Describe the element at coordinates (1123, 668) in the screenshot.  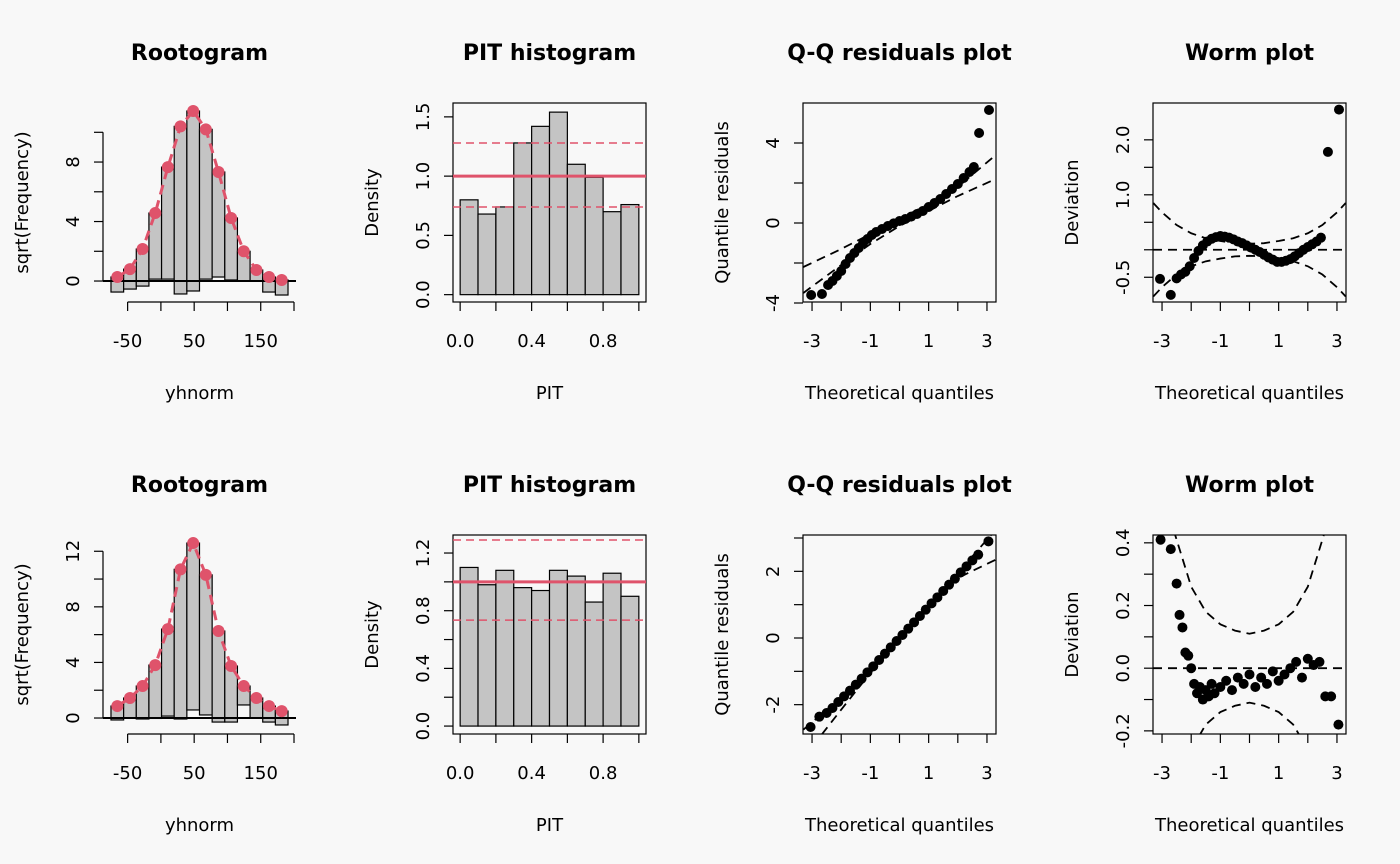
I see `y-tick-label: 0.0` at that location.